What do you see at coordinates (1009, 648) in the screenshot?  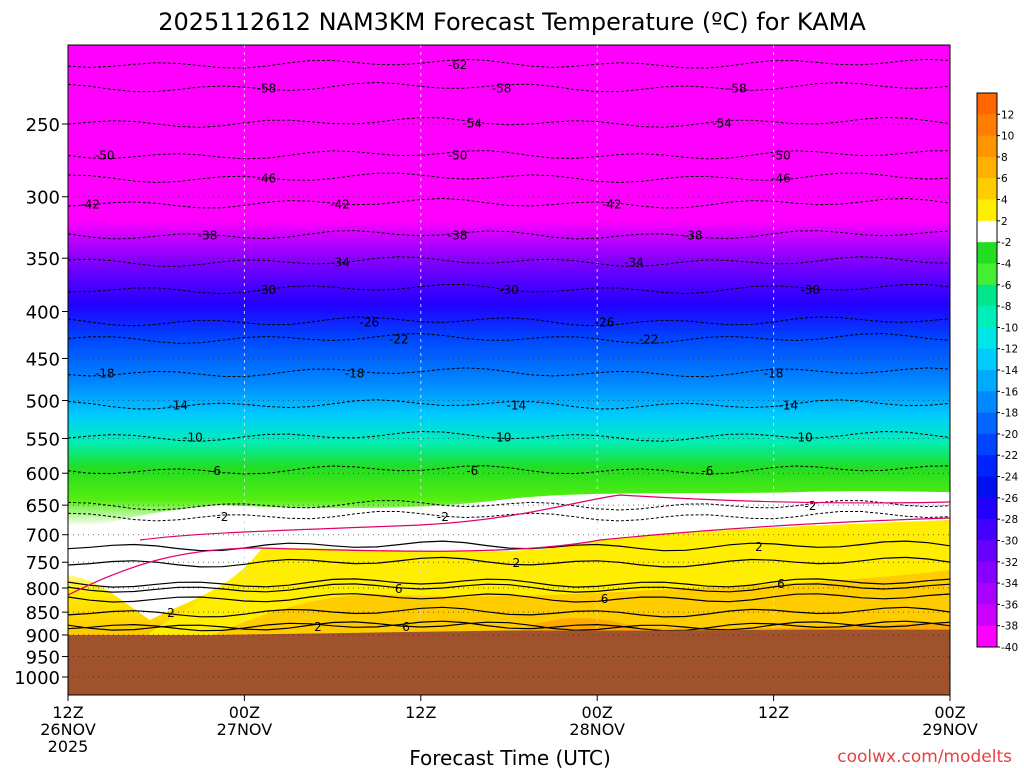 I see `colorbar-label: -40` at bounding box center [1009, 648].